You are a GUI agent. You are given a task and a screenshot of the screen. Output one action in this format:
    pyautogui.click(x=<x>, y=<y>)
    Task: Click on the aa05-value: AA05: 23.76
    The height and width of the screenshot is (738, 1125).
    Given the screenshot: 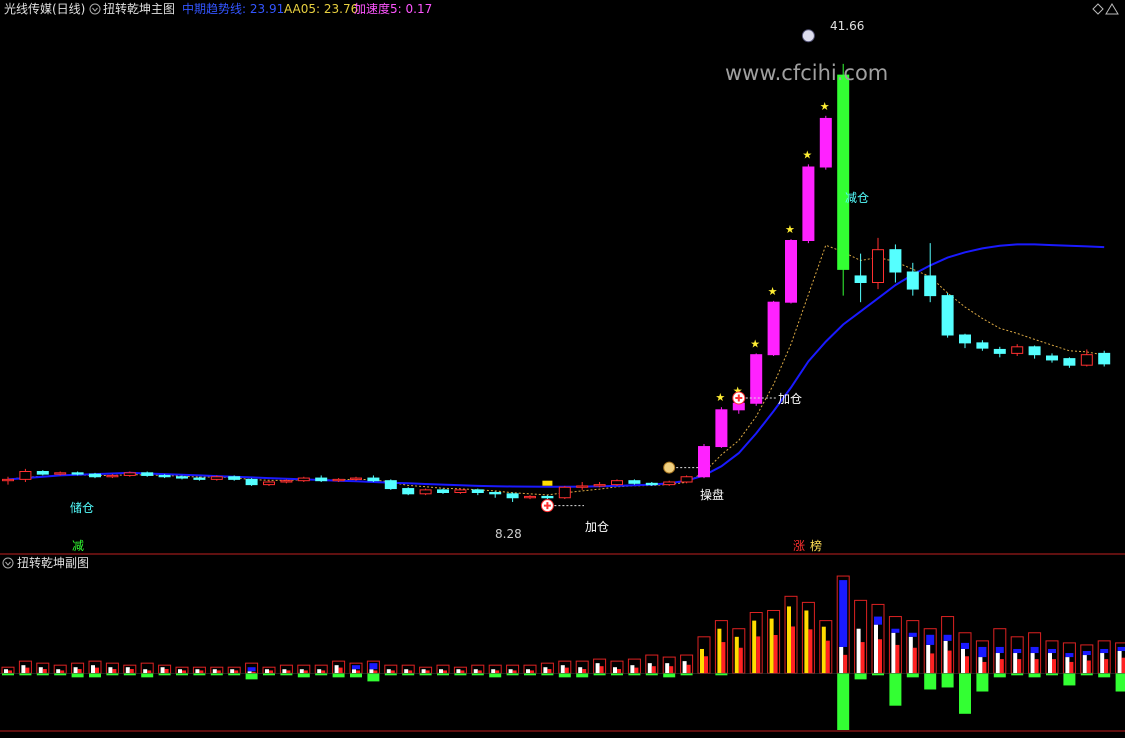 What is the action you would take?
    pyautogui.click(x=321, y=9)
    